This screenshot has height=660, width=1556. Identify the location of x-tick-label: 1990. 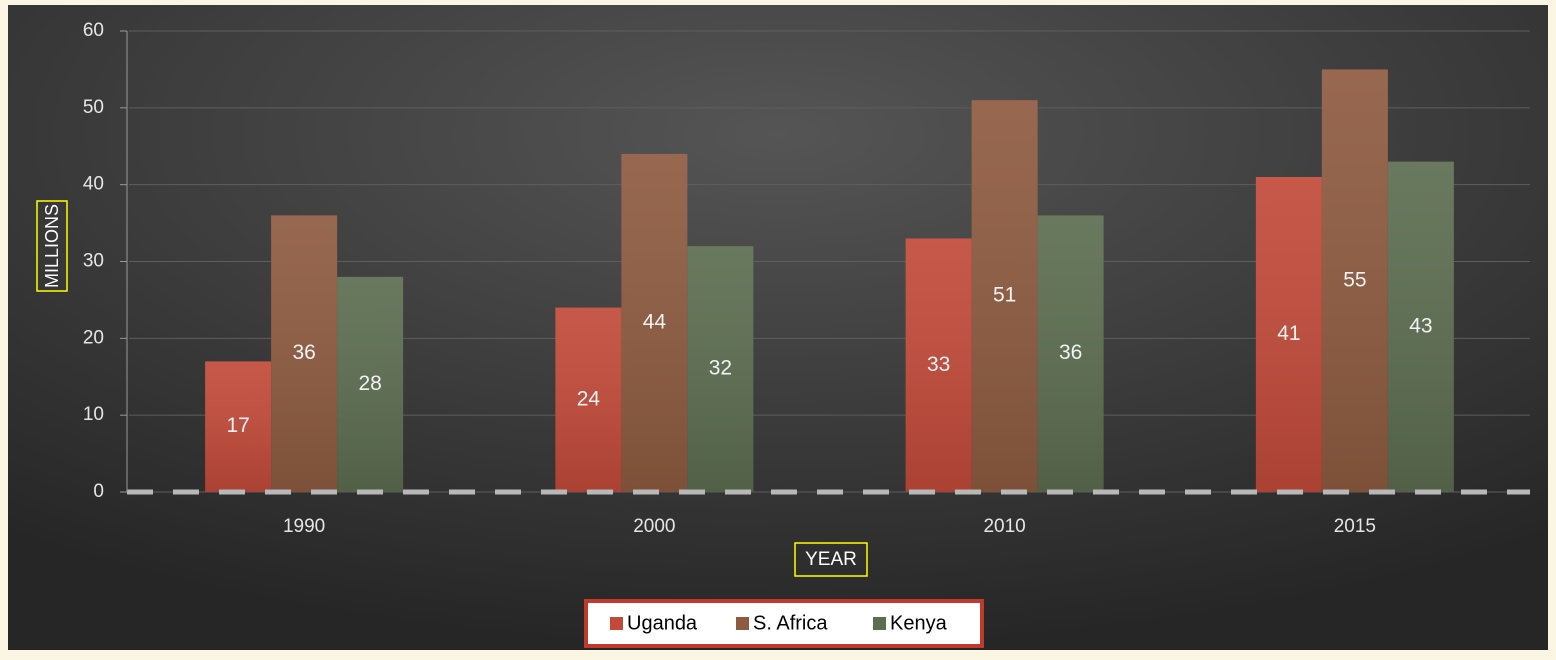
(304, 526).